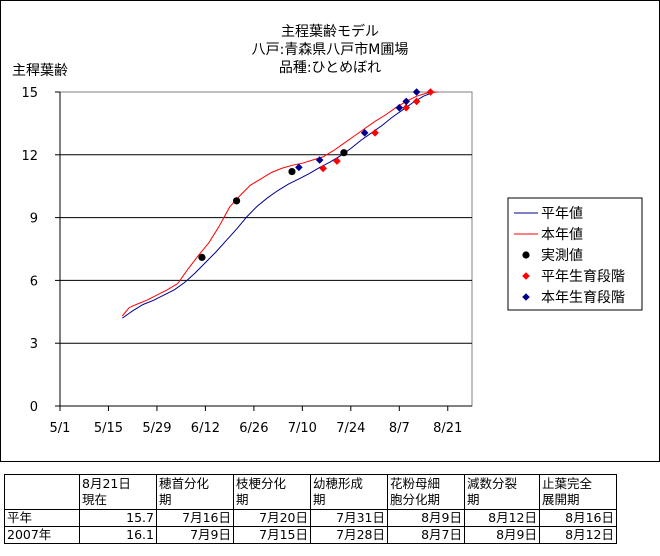 The height and width of the screenshot is (556, 660). I want to click on x-tick-label: 6/12, so click(205, 428).